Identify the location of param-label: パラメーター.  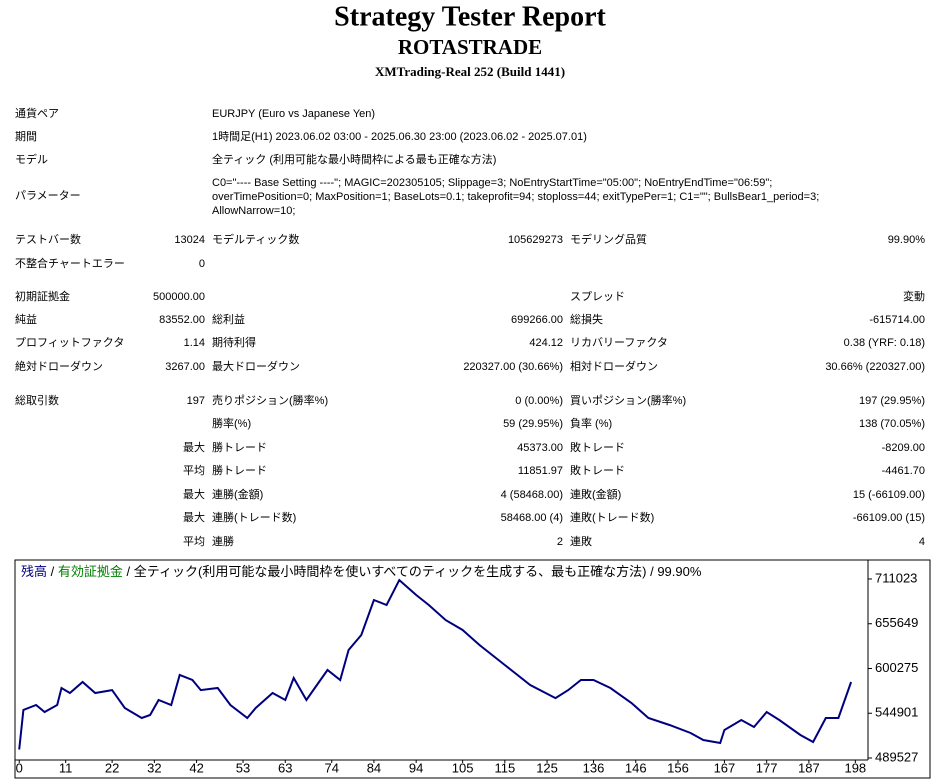
(48, 195).